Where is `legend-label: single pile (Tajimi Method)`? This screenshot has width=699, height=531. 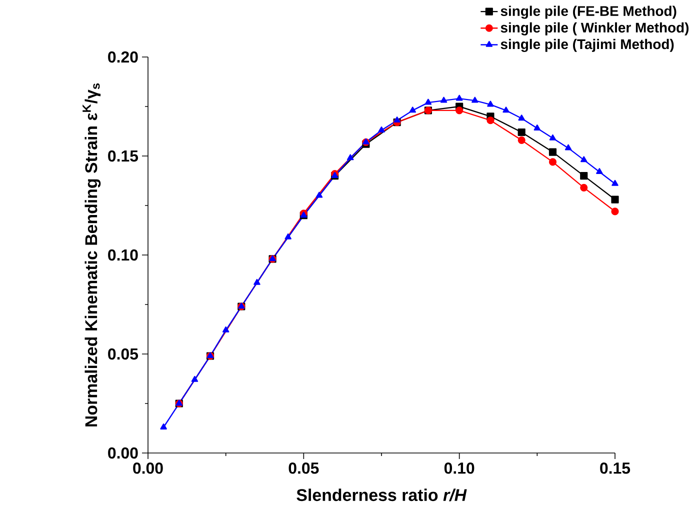
legend-label: single pile (Tajimi Method) is located at coordinates (587, 45).